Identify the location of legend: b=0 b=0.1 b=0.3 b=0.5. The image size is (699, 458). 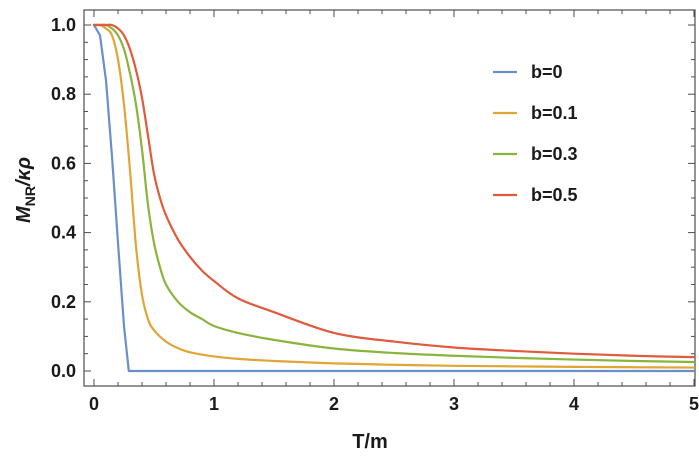
(535, 133).